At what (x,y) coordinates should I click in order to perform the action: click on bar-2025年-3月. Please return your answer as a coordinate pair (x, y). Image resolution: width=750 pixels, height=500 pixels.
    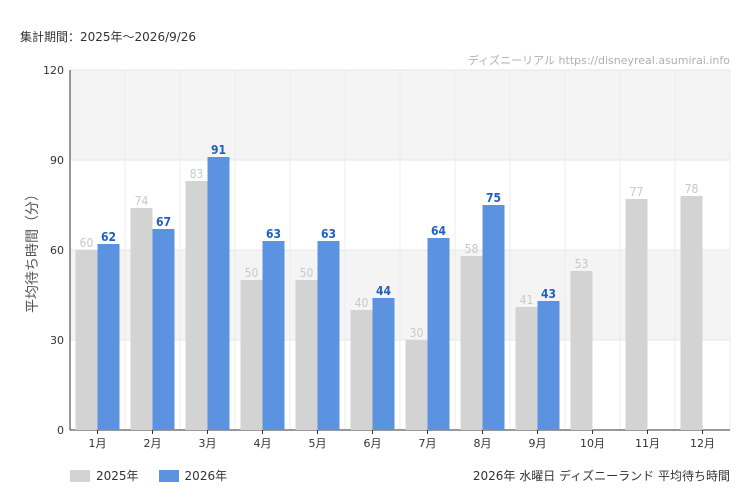
    Looking at the image, I should click on (196, 305).